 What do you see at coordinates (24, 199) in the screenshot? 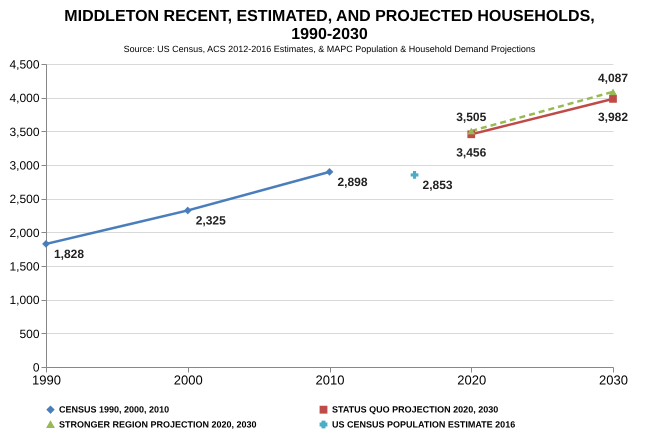
I see `y-tick-label: 2,500` at bounding box center [24, 199].